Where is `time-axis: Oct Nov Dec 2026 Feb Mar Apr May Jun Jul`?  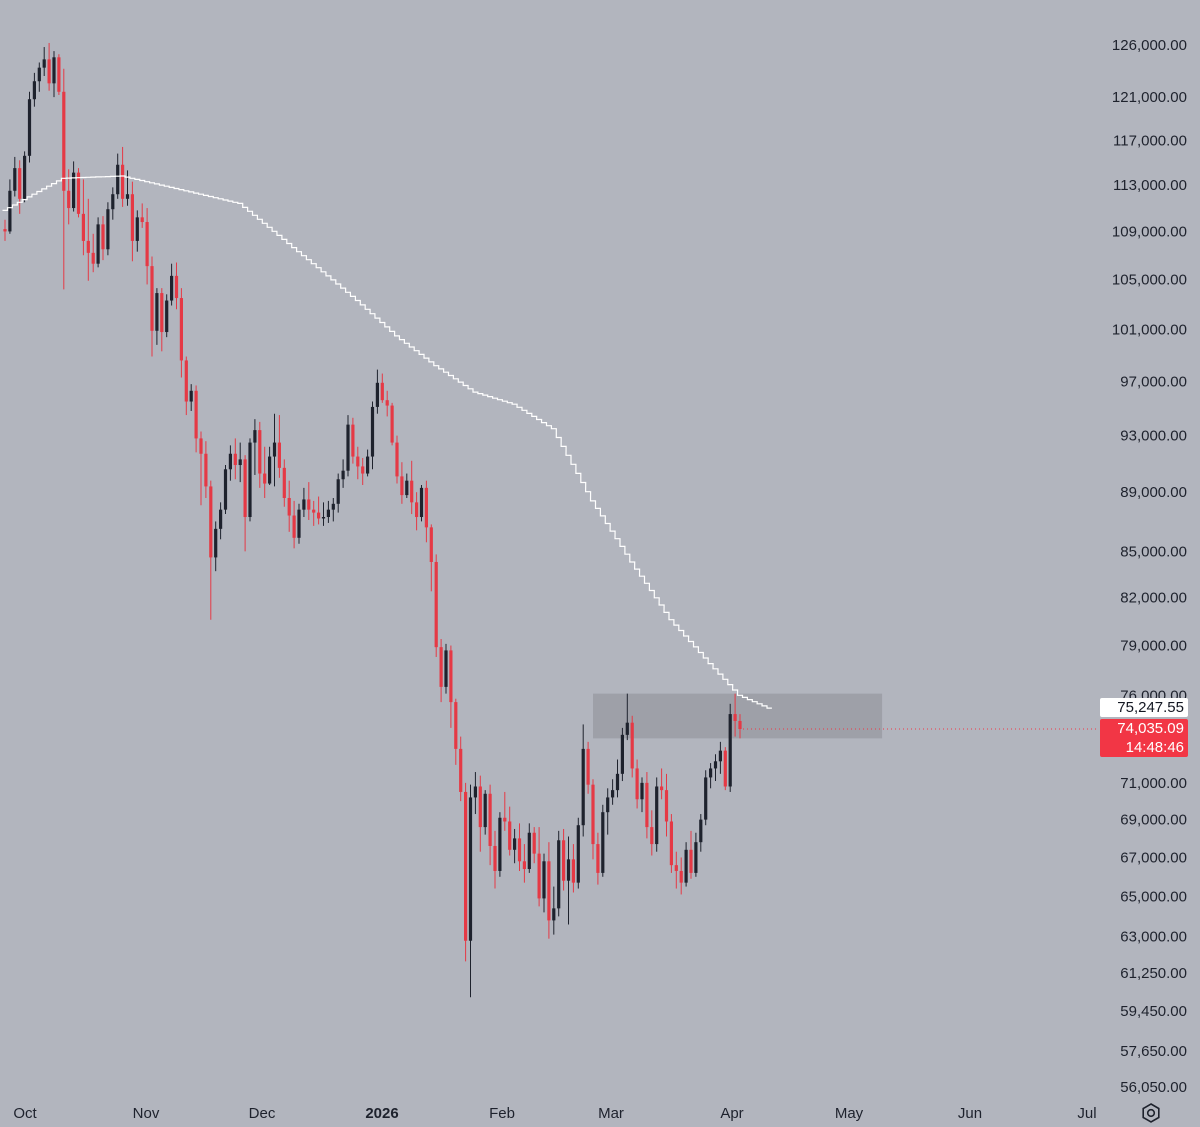
time-axis: Oct Nov Dec 2026 Feb Mar Apr May Jun Jul is located at coordinates (554, 1113).